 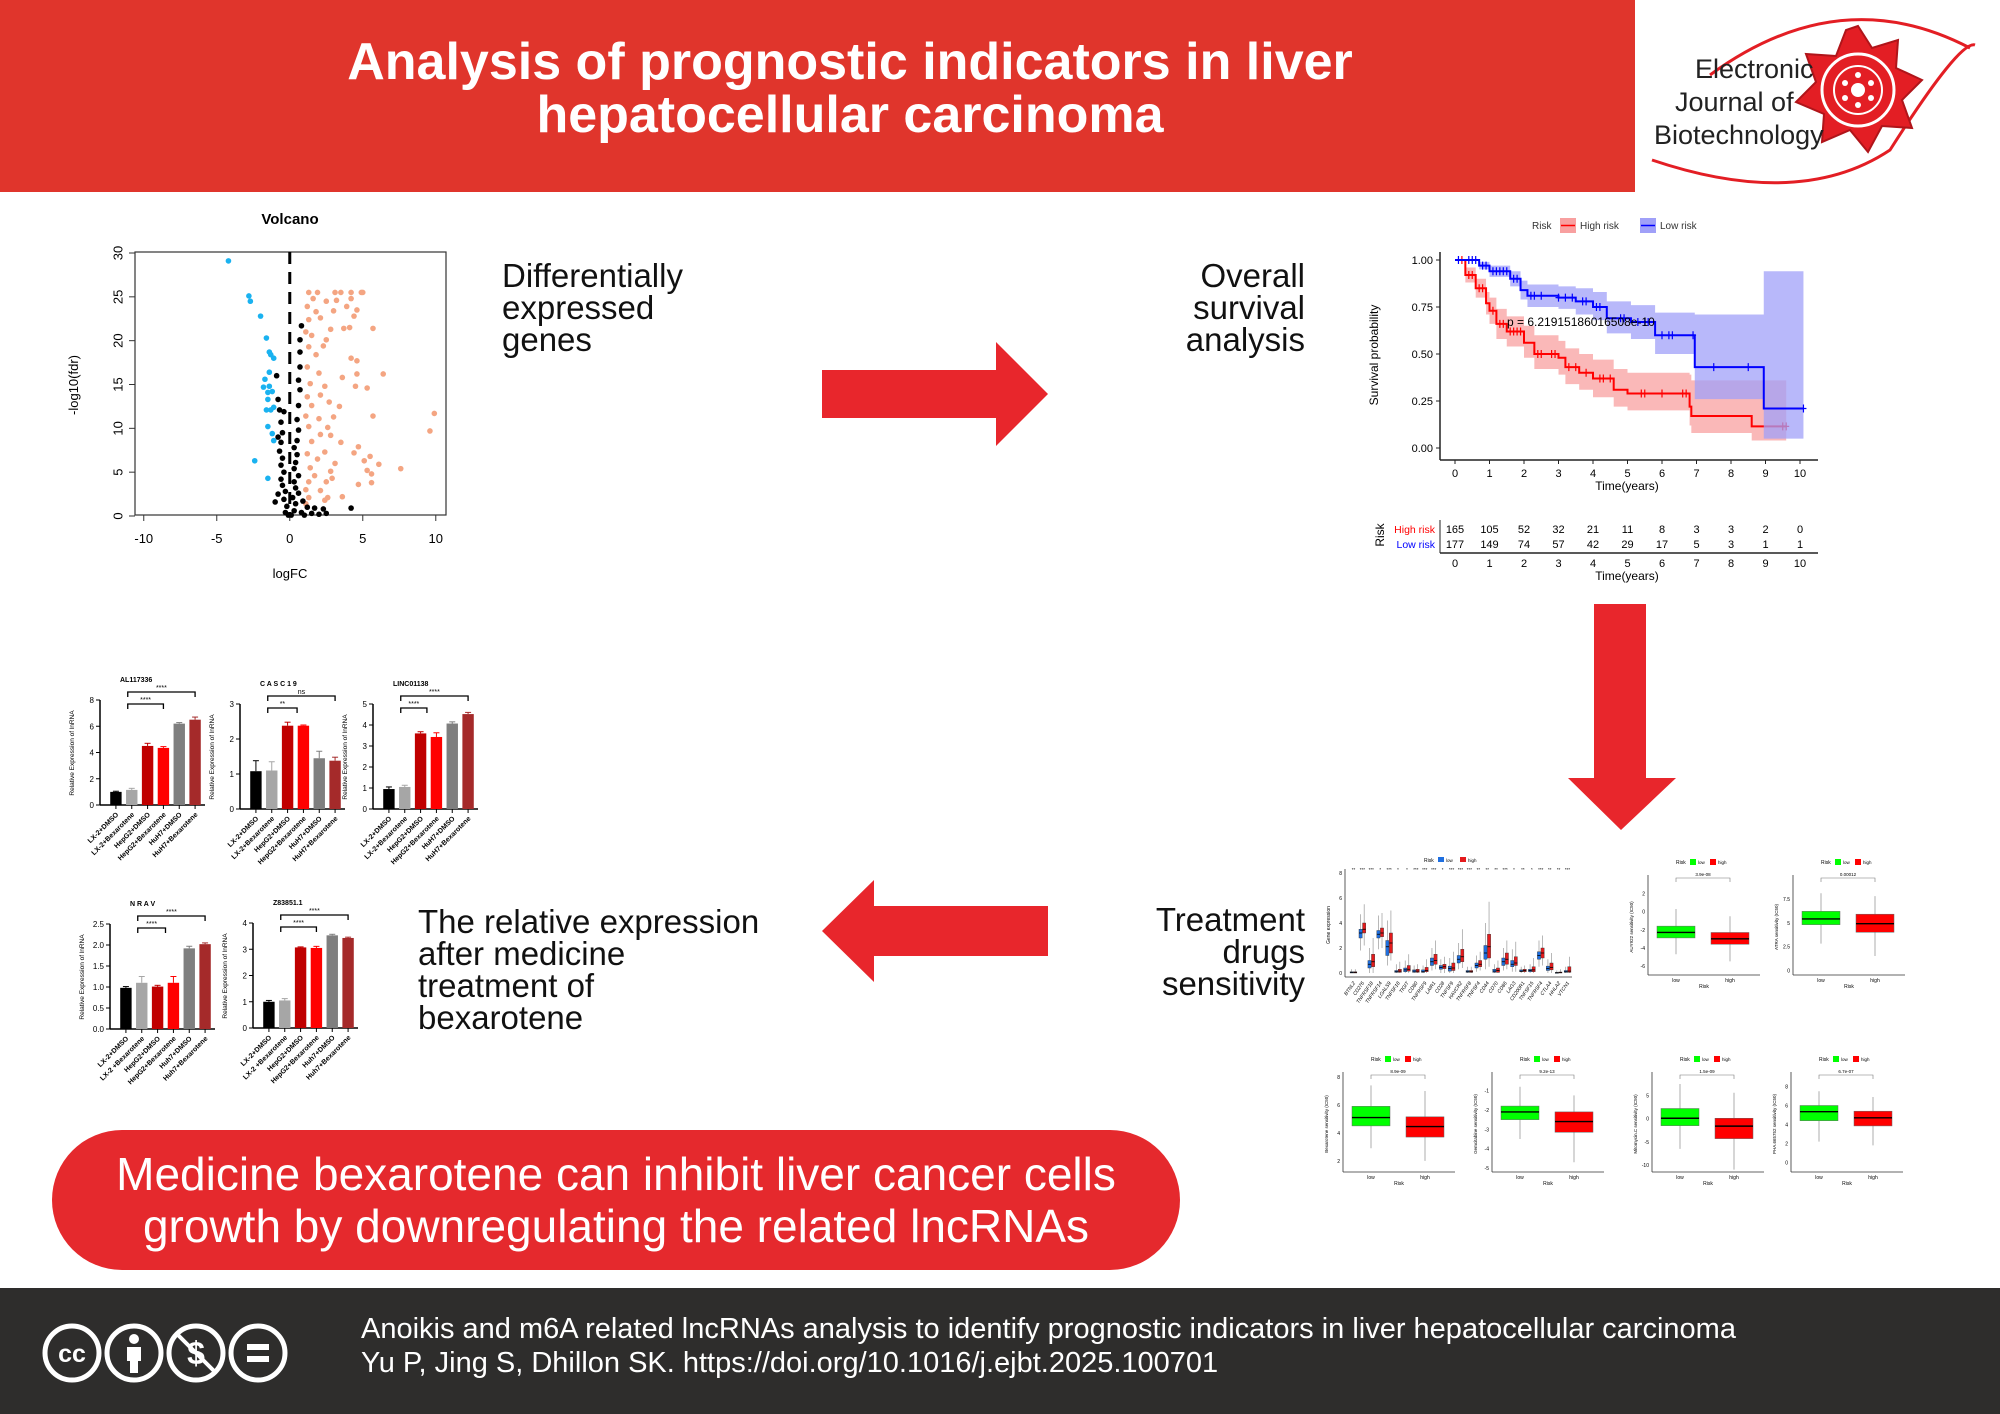 I want to click on x-axis-label: Risk, so click(x=1849, y=987).